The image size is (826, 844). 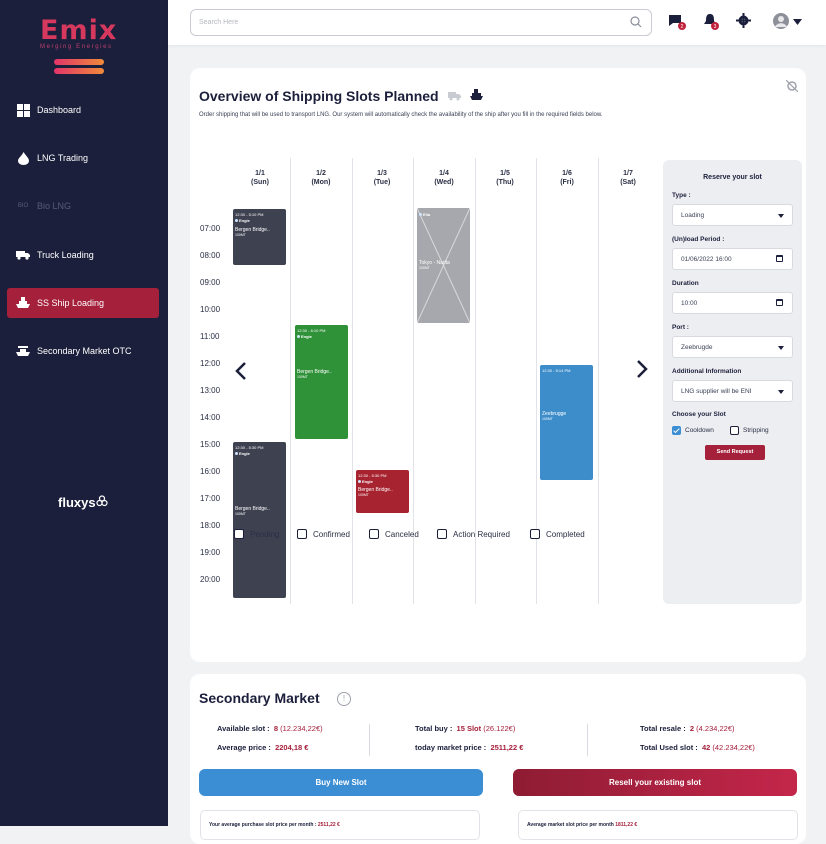 What do you see at coordinates (210, 309) in the screenshot?
I see `time-label: 10:00` at bounding box center [210, 309].